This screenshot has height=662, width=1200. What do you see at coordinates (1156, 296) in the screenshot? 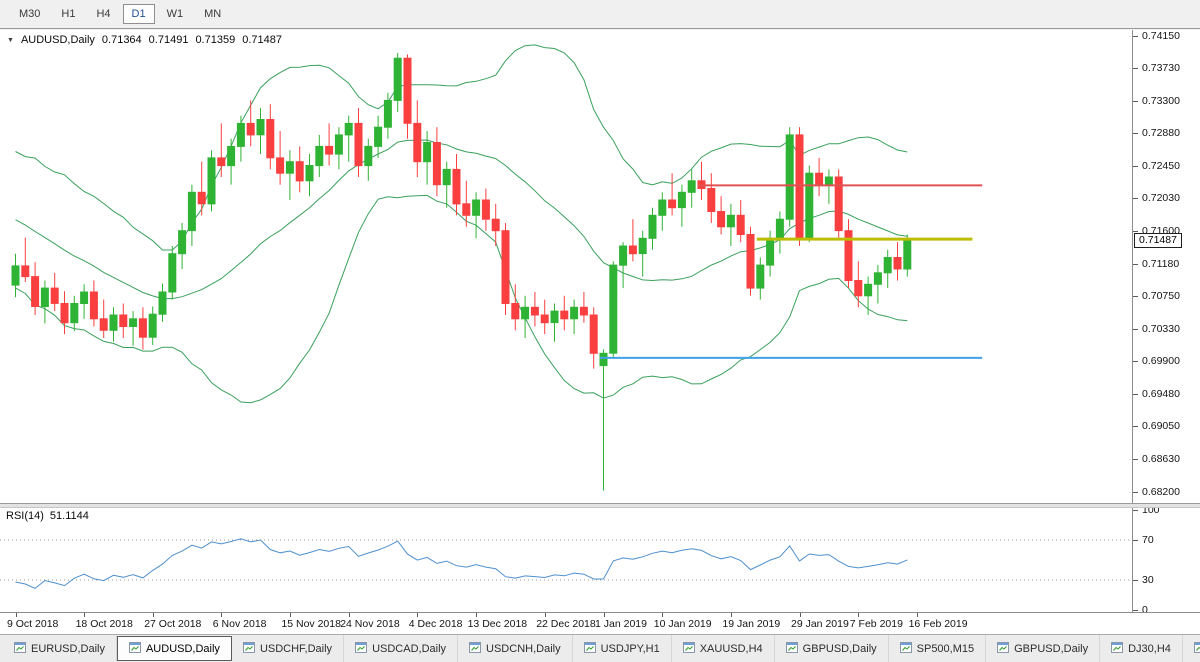
I see `price-axis-label: 0.70750` at bounding box center [1156, 296].